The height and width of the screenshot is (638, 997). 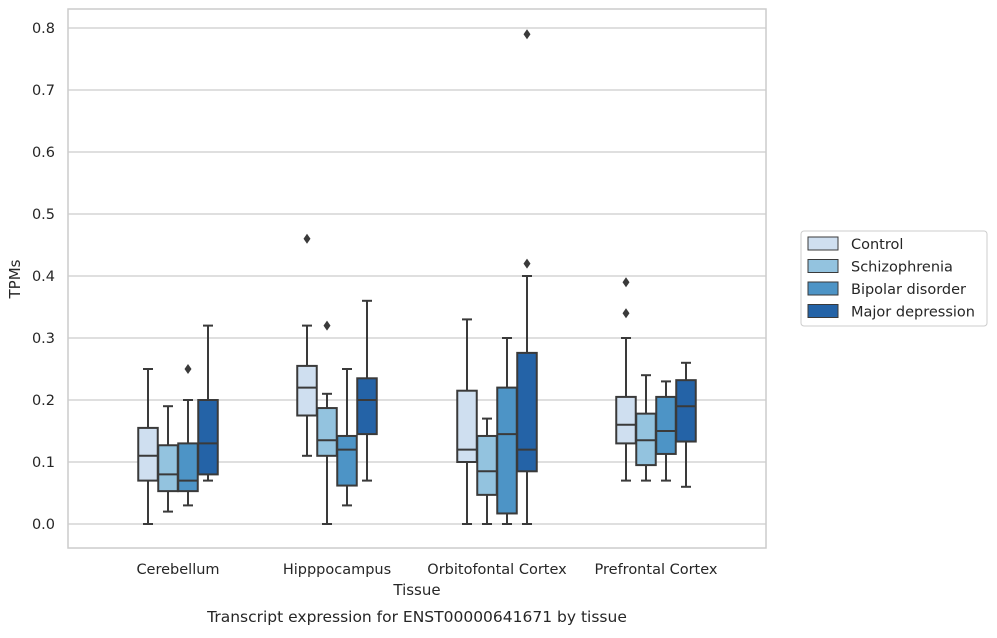 What do you see at coordinates (908, 290) in the screenshot?
I see `legend-label: Bipolar disorder` at bounding box center [908, 290].